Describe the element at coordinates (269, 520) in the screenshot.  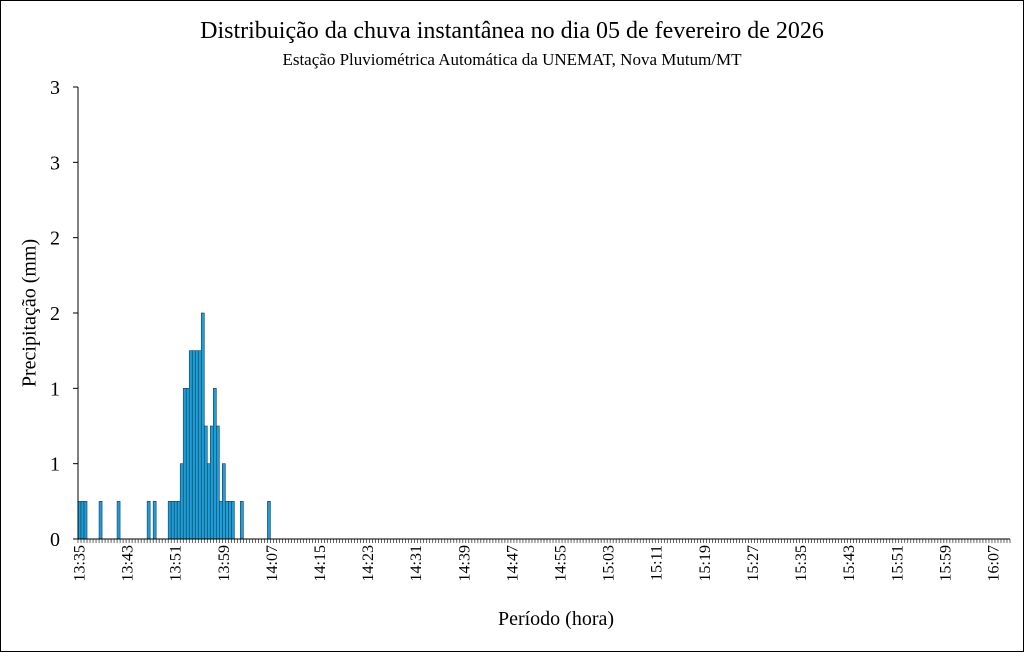
I see `bar-14:06:30` at that location.